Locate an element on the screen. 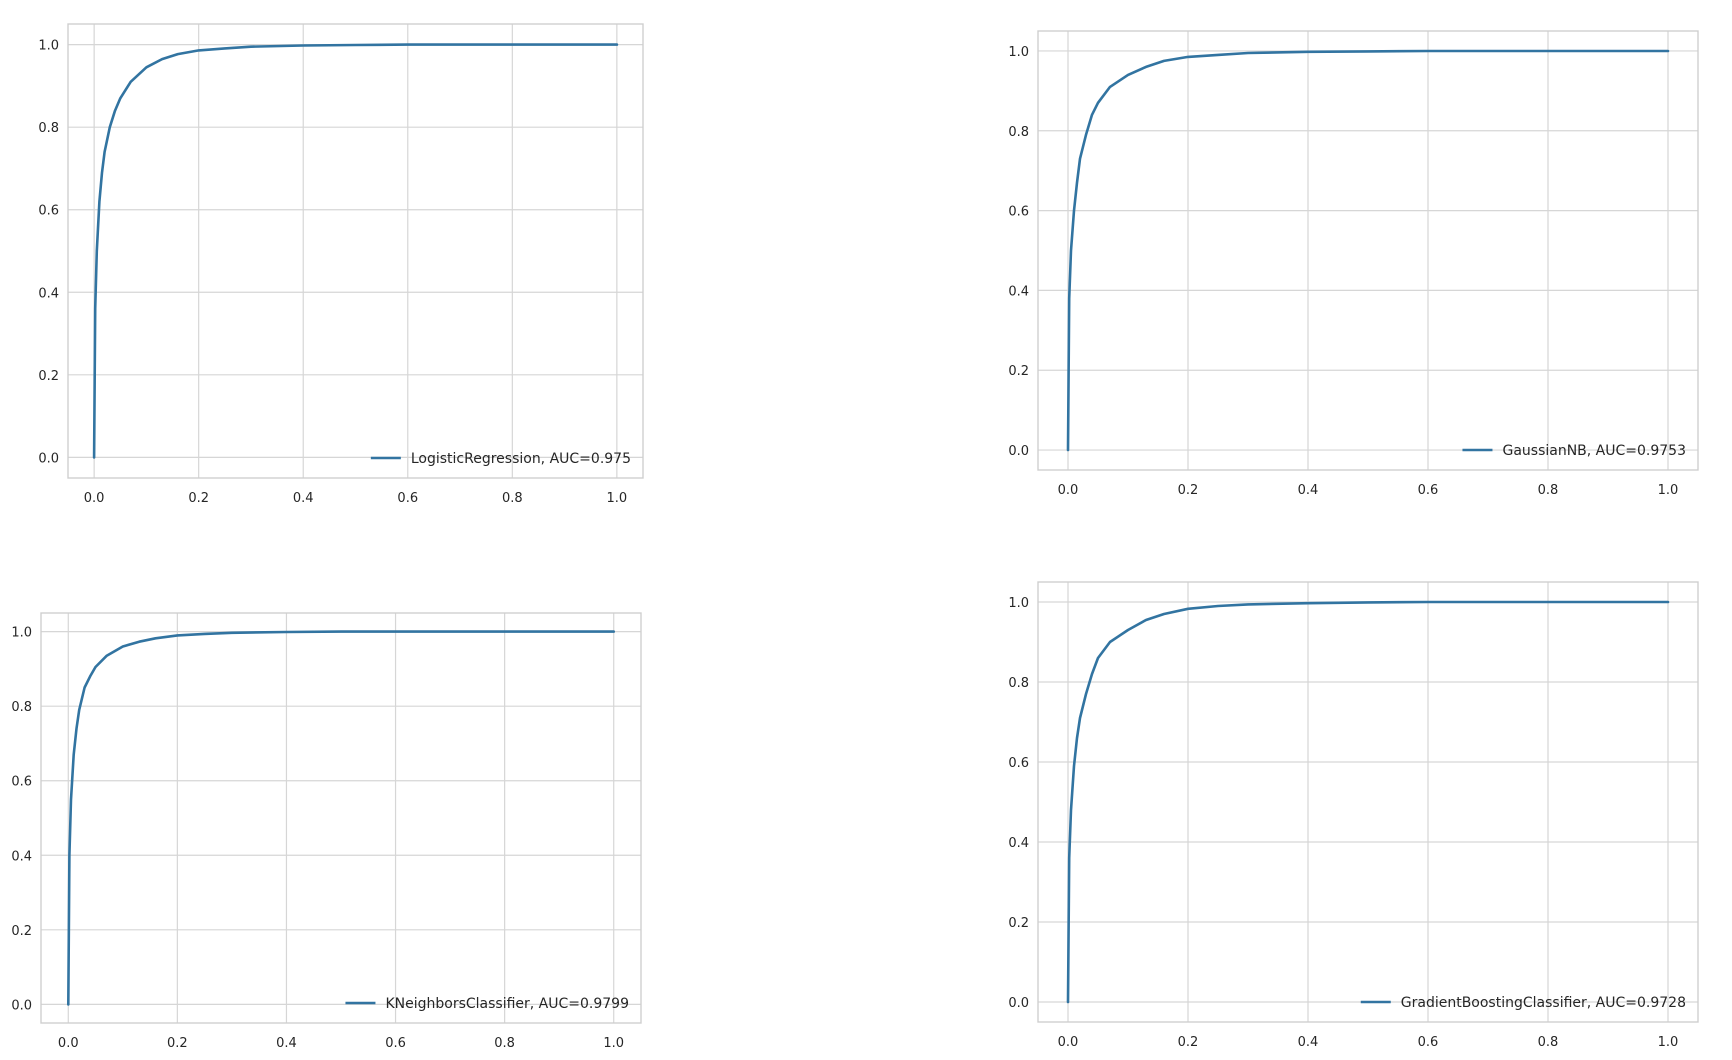 This screenshot has height=1060, width=1732. legend-label: GaussianNB, AUC=0.9753 is located at coordinates (1594, 451).